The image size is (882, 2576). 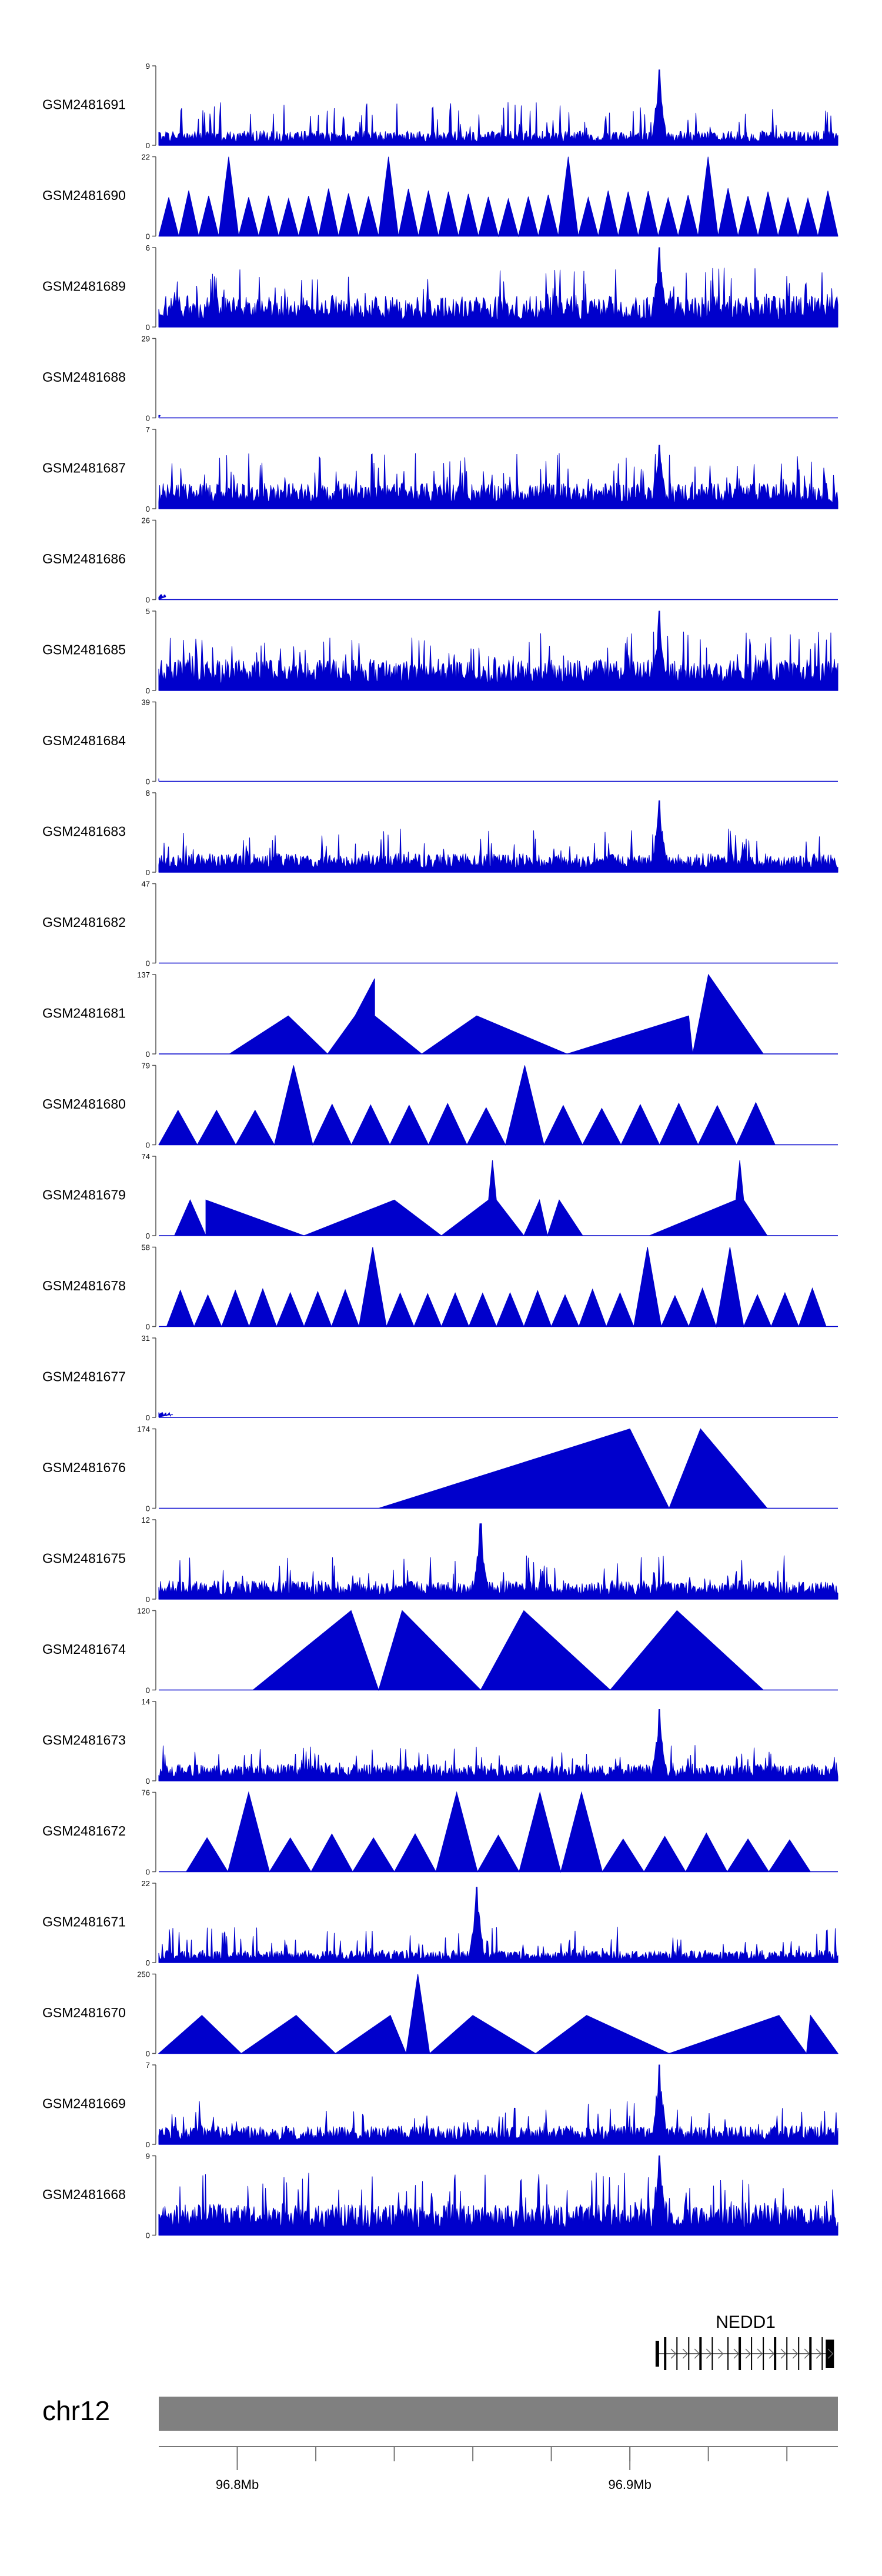 What do you see at coordinates (146, 702) in the screenshot?
I see `y-tick-label-max: 39` at bounding box center [146, 702].